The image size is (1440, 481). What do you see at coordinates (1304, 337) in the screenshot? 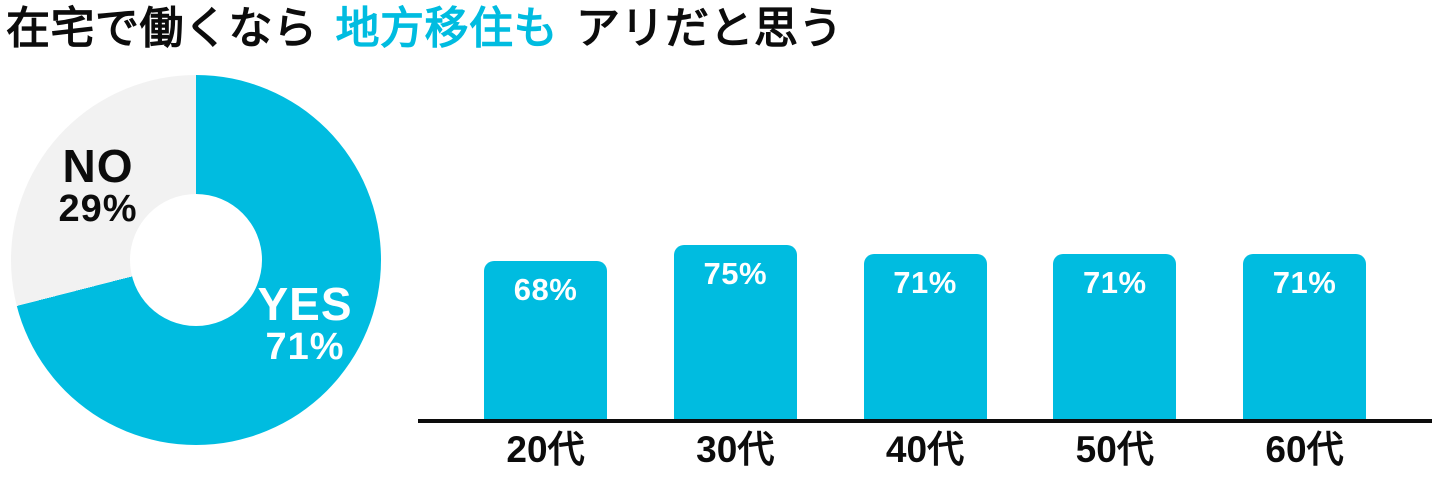
I see `bar-60代: 71%` at bounding box center [1304, 337].